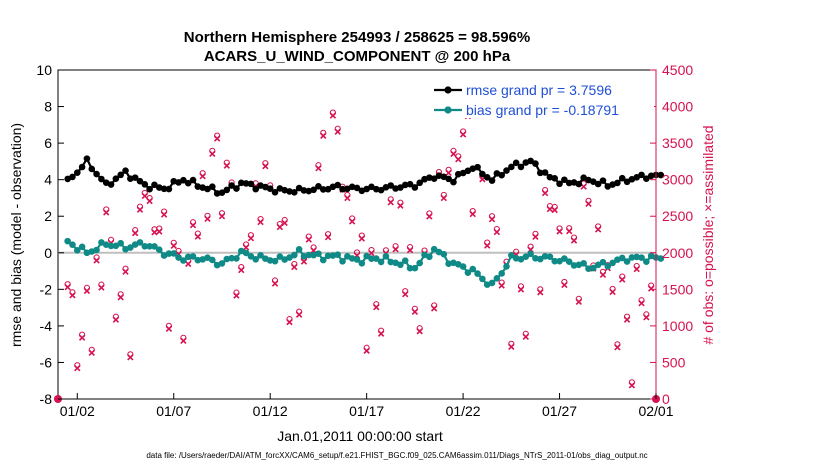  What do you see at coordinates (44, 70) in the screenshot?
I see `y-tick-label: 10` at bounding box center [44, 70].